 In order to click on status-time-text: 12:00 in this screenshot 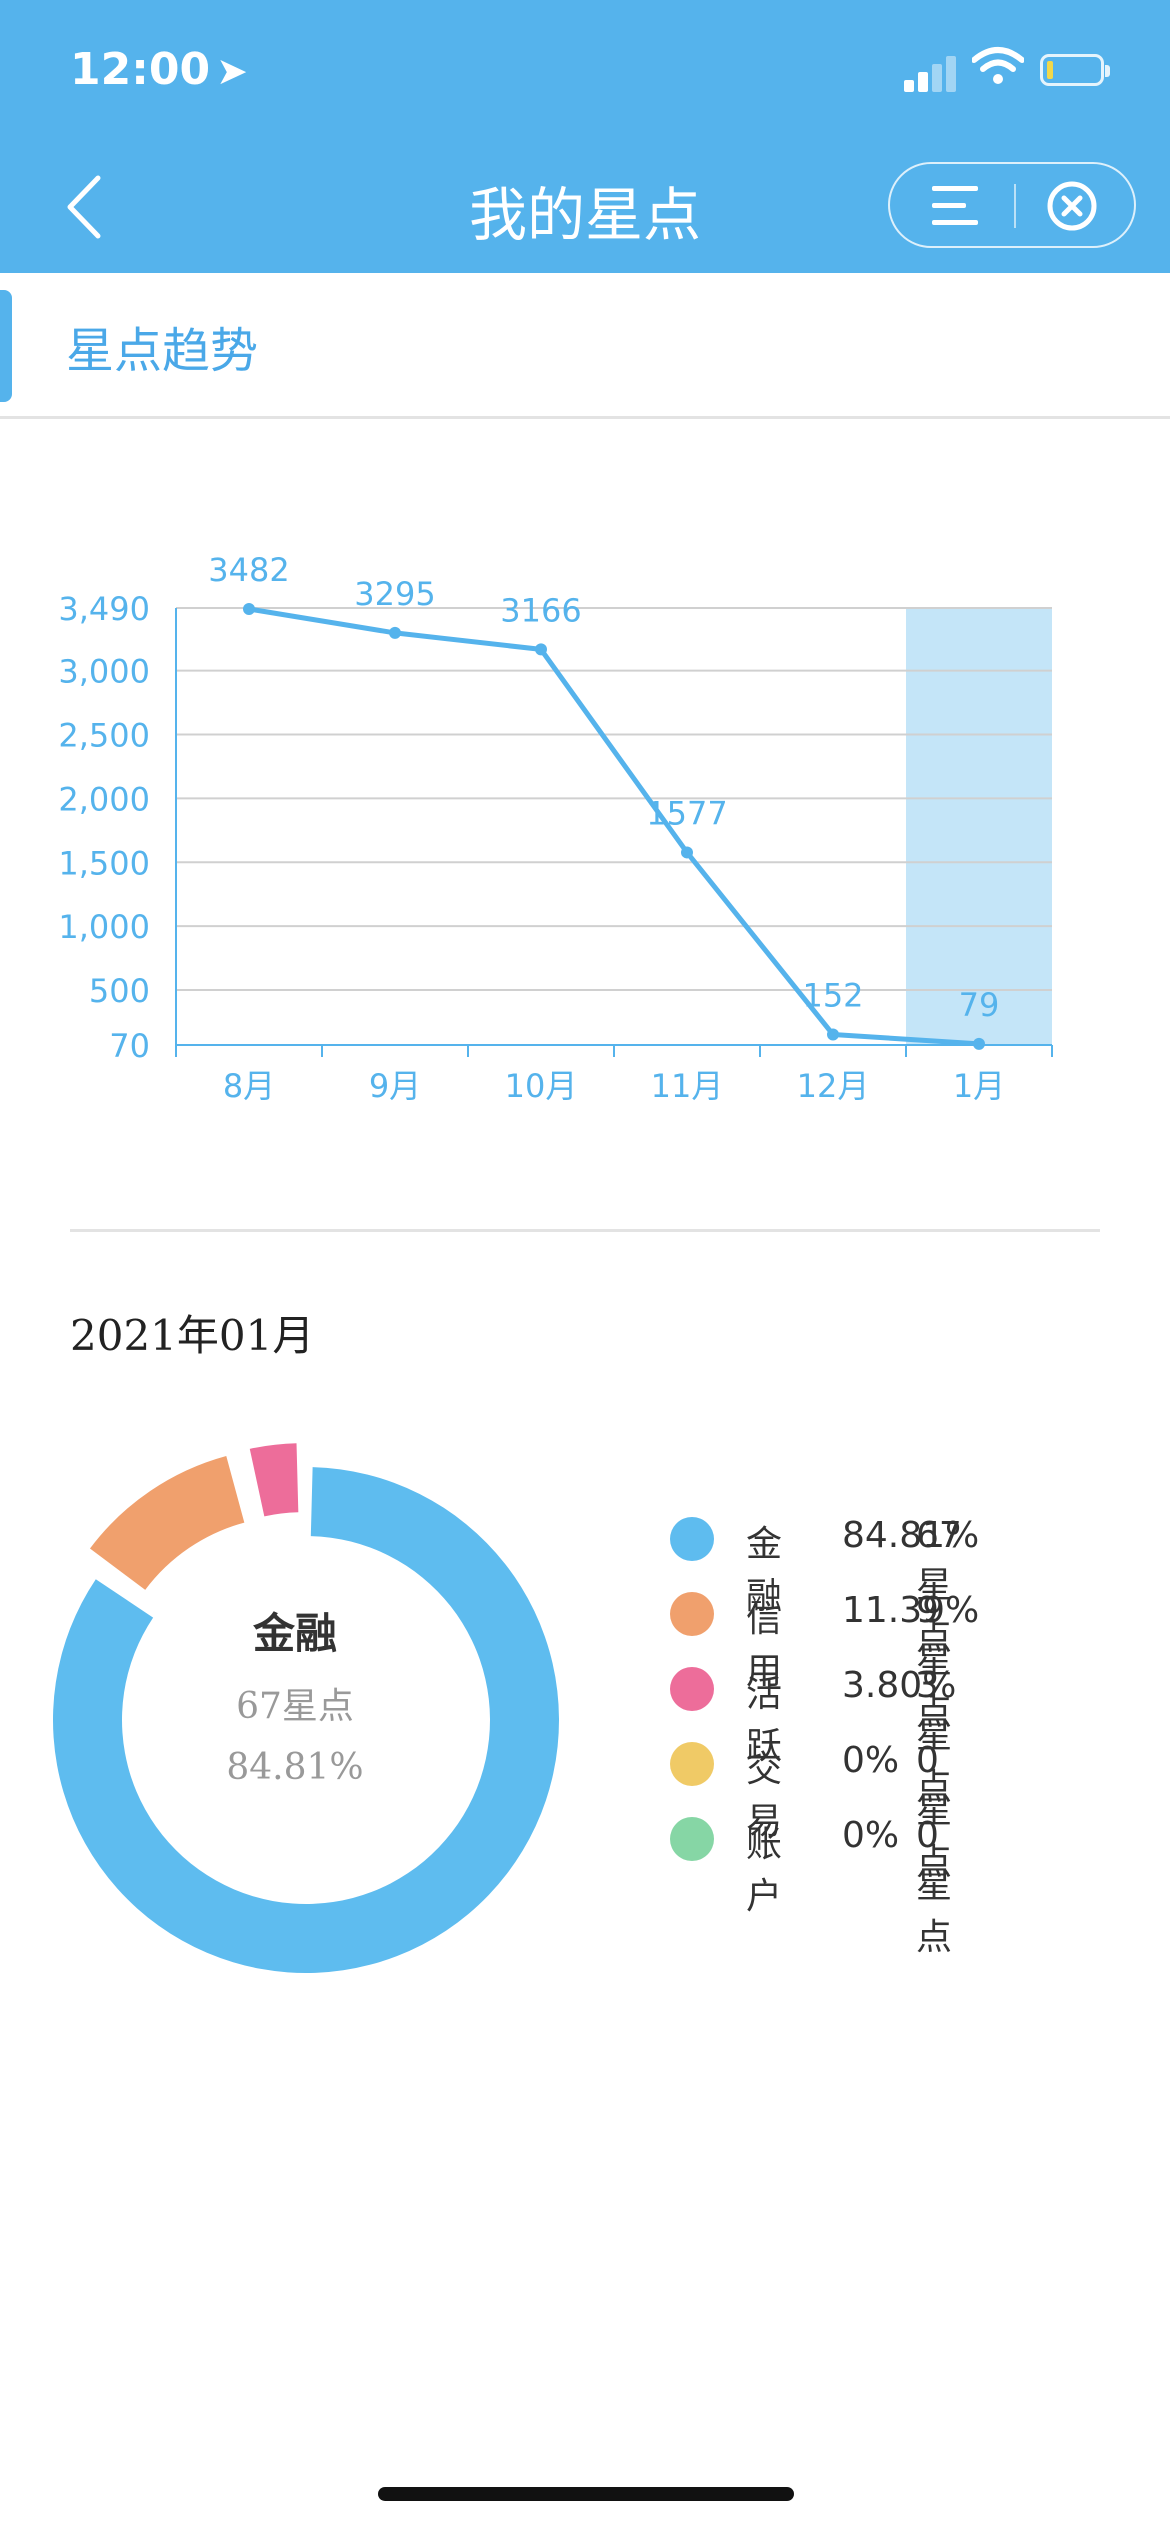, I will do `click(140, 69)`.